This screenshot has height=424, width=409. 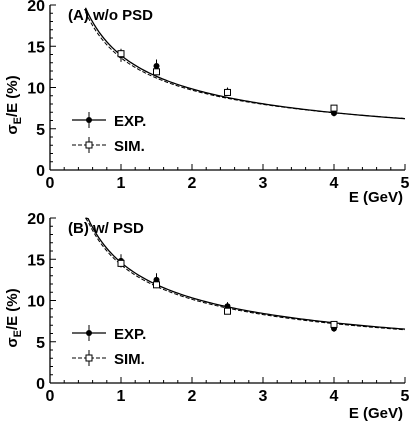 What do you see at coordinates (110, 15) in the screenshot?
I see `panel-a-title: (A) w/o PSD` at bounding box center [110, 15].